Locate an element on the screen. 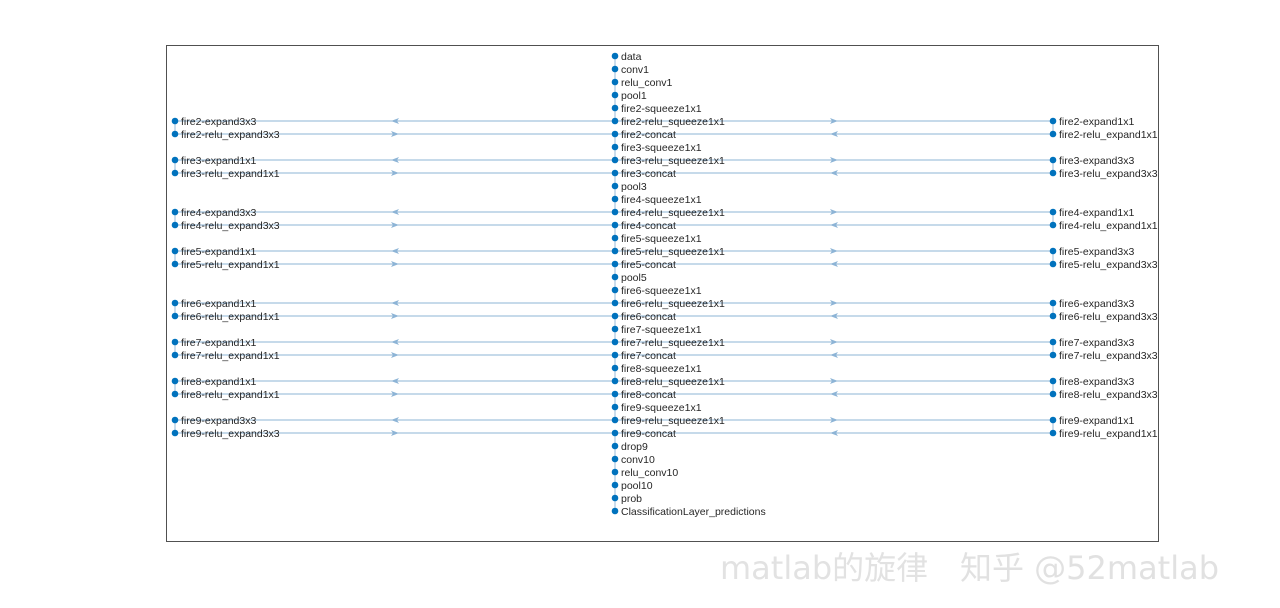  node-fire4-relu_squeeze1x1 is located at coordinates (615, 212).